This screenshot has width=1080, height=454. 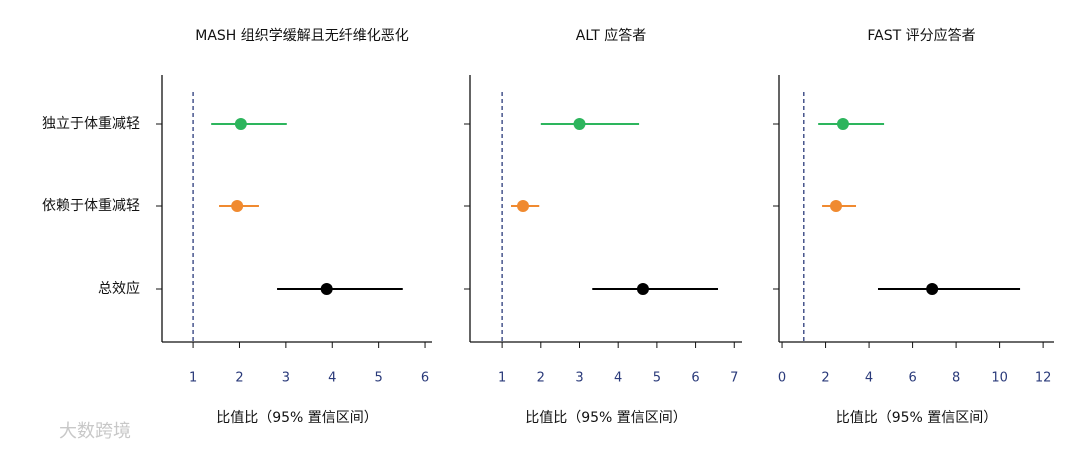 I want to click on panel-title: FAST 评分应答者, so click(x=921, y=35).